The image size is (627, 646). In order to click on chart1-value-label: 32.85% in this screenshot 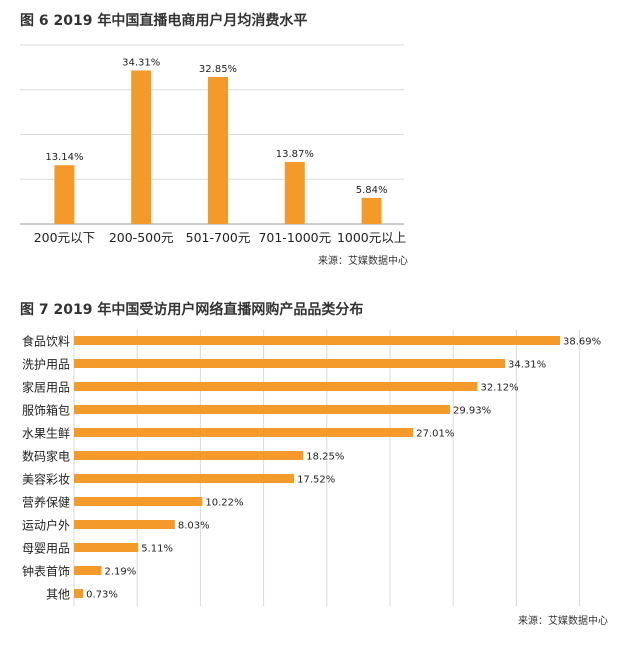, I will do `click(218, 69)`.